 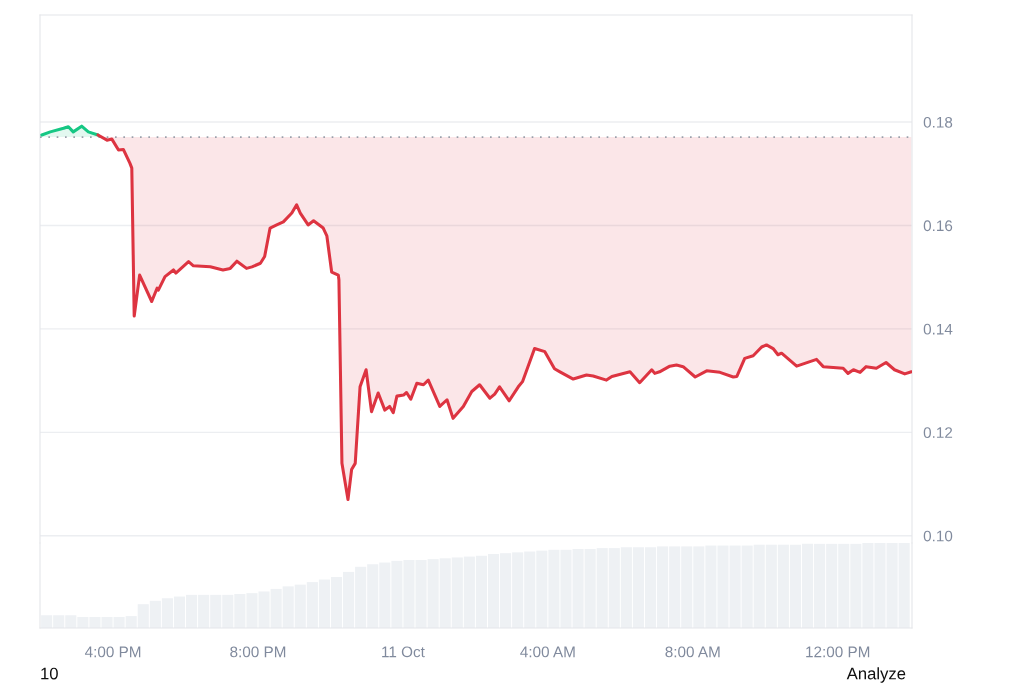 What do you see at coordinates (49, 673) in the screenshot?
I see `text: 10` at bounding box center [49, 673].